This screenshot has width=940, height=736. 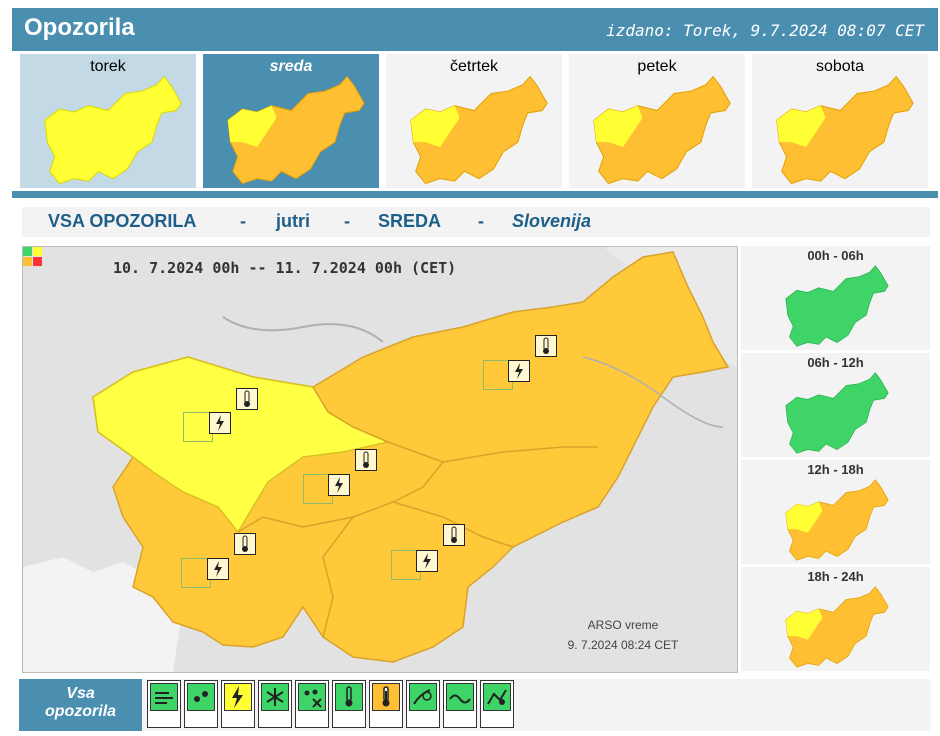 I want to click on wind-icon, so click(x=164, y=704).